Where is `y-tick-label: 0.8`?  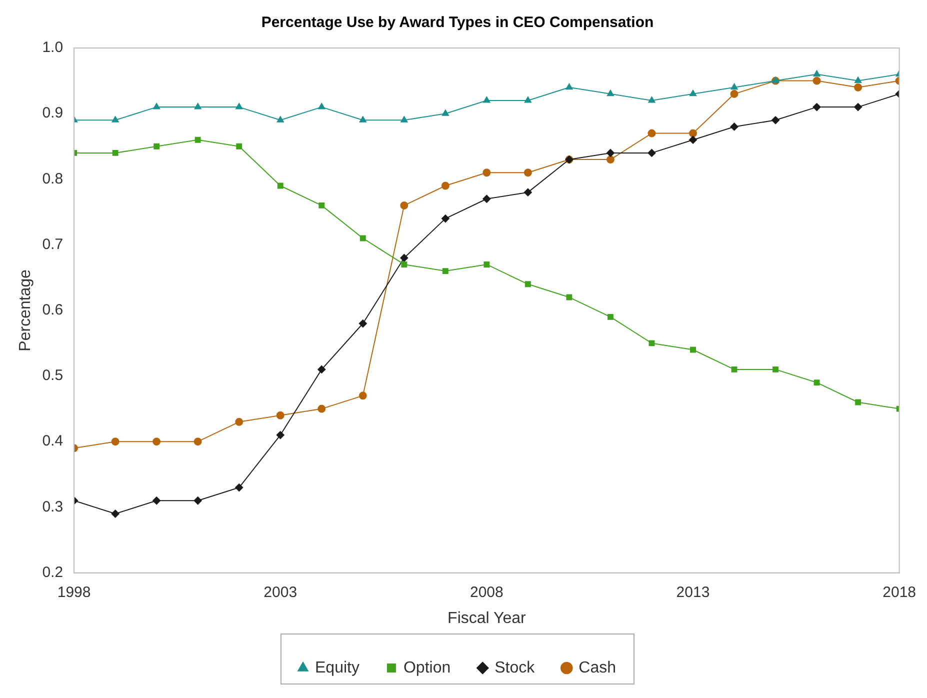 y-tick-label: 0.8 is located at coordinates (53, 179).